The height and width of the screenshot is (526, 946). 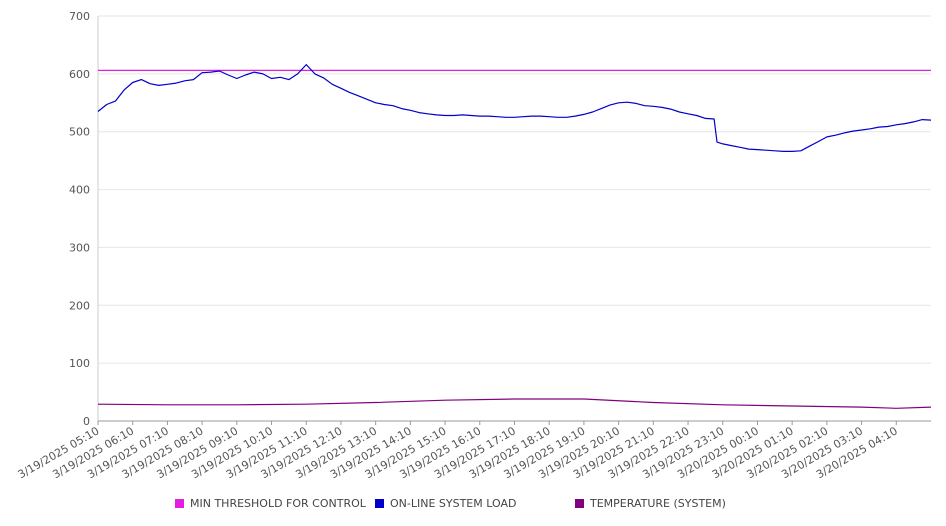 I want to click on y-tick-label: 0, so click(x=86, y=421).